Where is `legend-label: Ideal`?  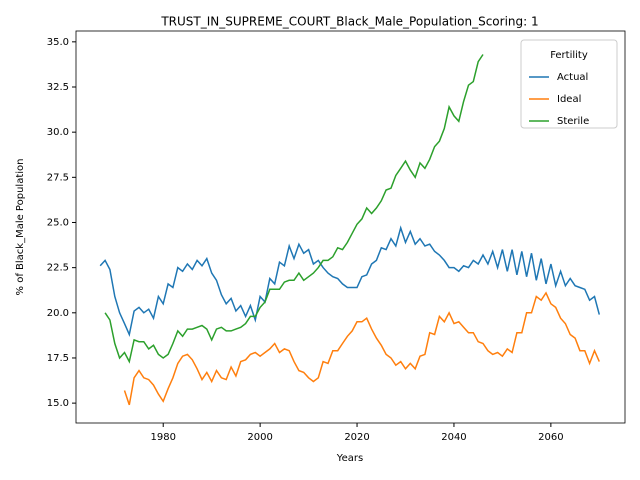 legend-label: Ideal is located at coordinates (569, 99).